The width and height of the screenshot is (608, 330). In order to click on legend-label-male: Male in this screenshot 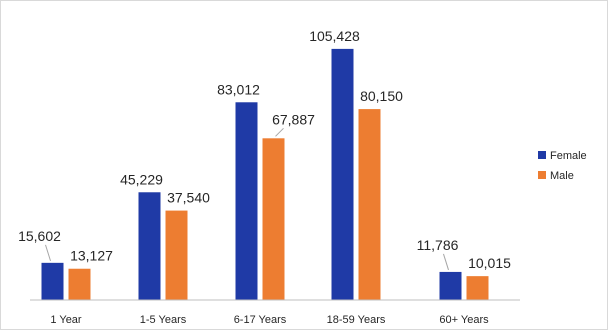, I will do `click(562, 176)`.